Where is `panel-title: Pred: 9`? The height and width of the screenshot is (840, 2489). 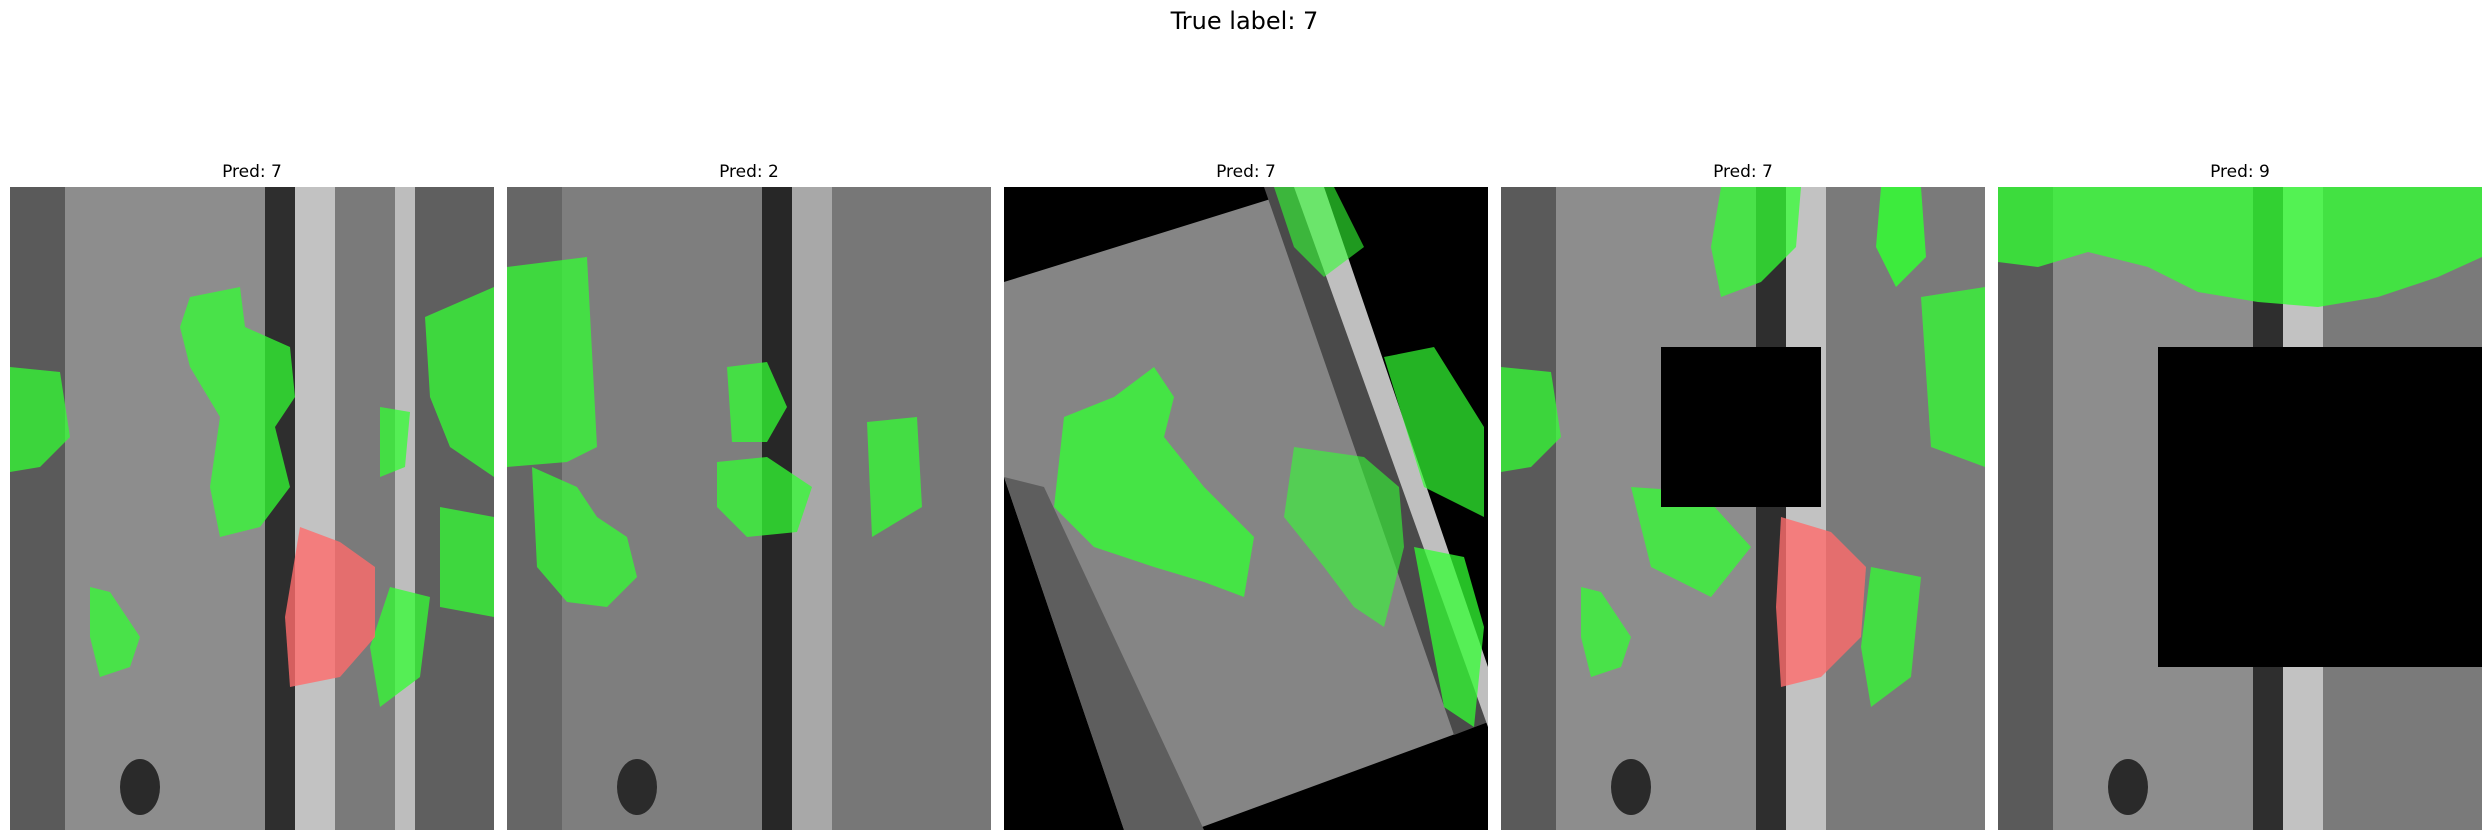 panel-title: Pred: 9 is located at coordinates (2240, 172).